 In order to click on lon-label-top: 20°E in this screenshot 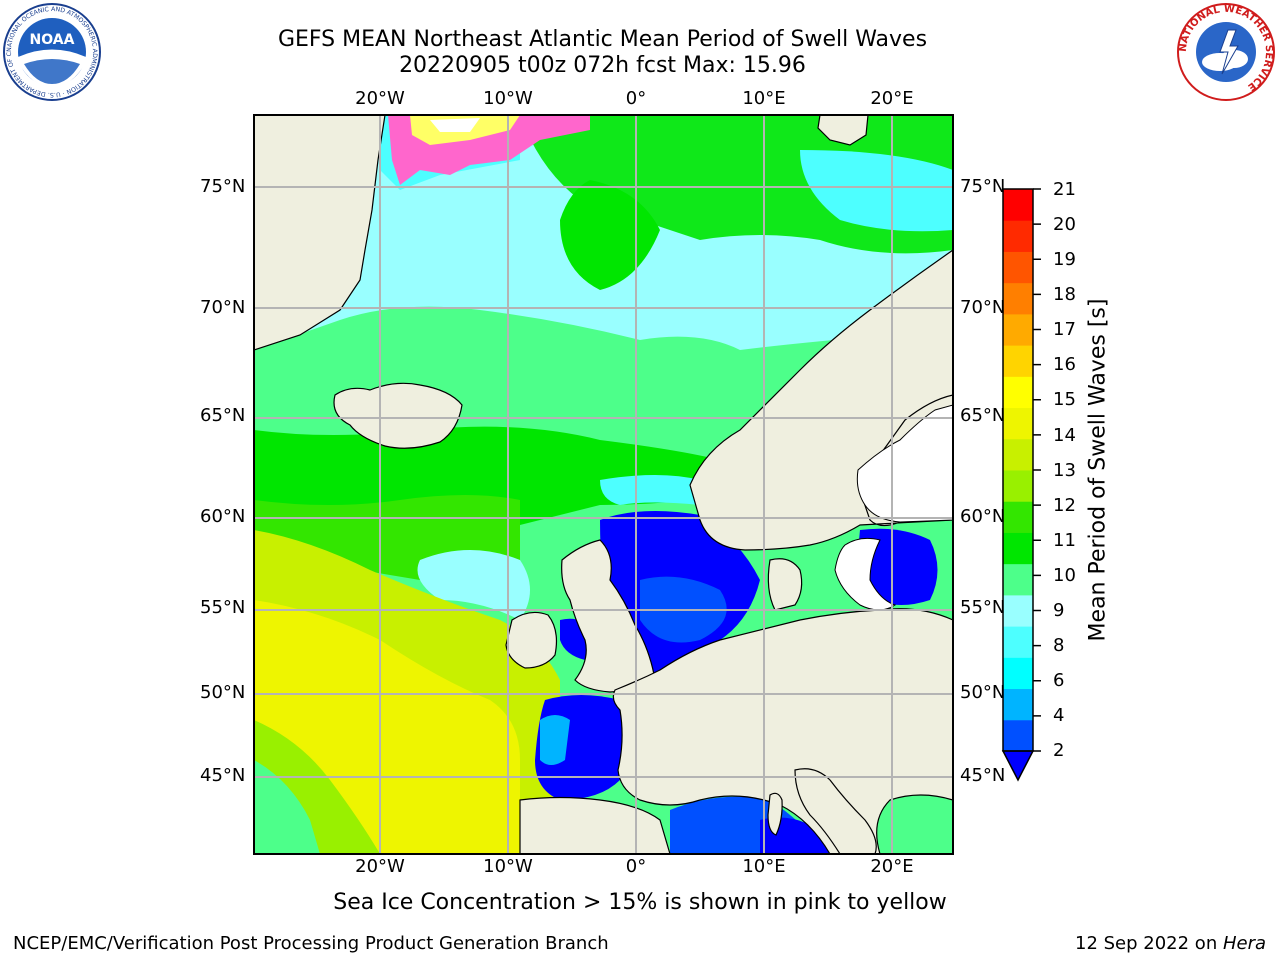, I will do `click(892, 98)`.